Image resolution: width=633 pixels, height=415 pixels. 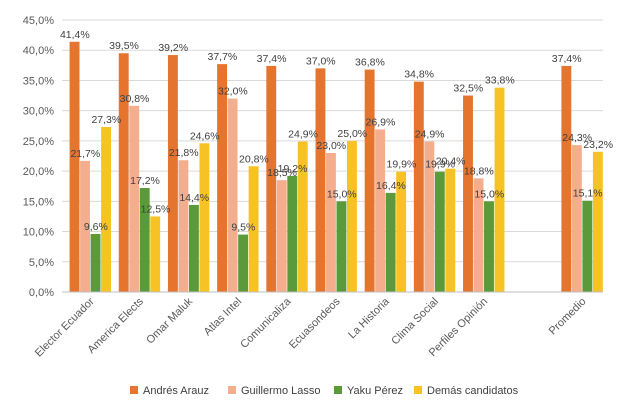 What do you see at coordinates (176, 391) in the screenshot?
I see `legend-label: Andrés Arauz` at bounding box center [176, 391].